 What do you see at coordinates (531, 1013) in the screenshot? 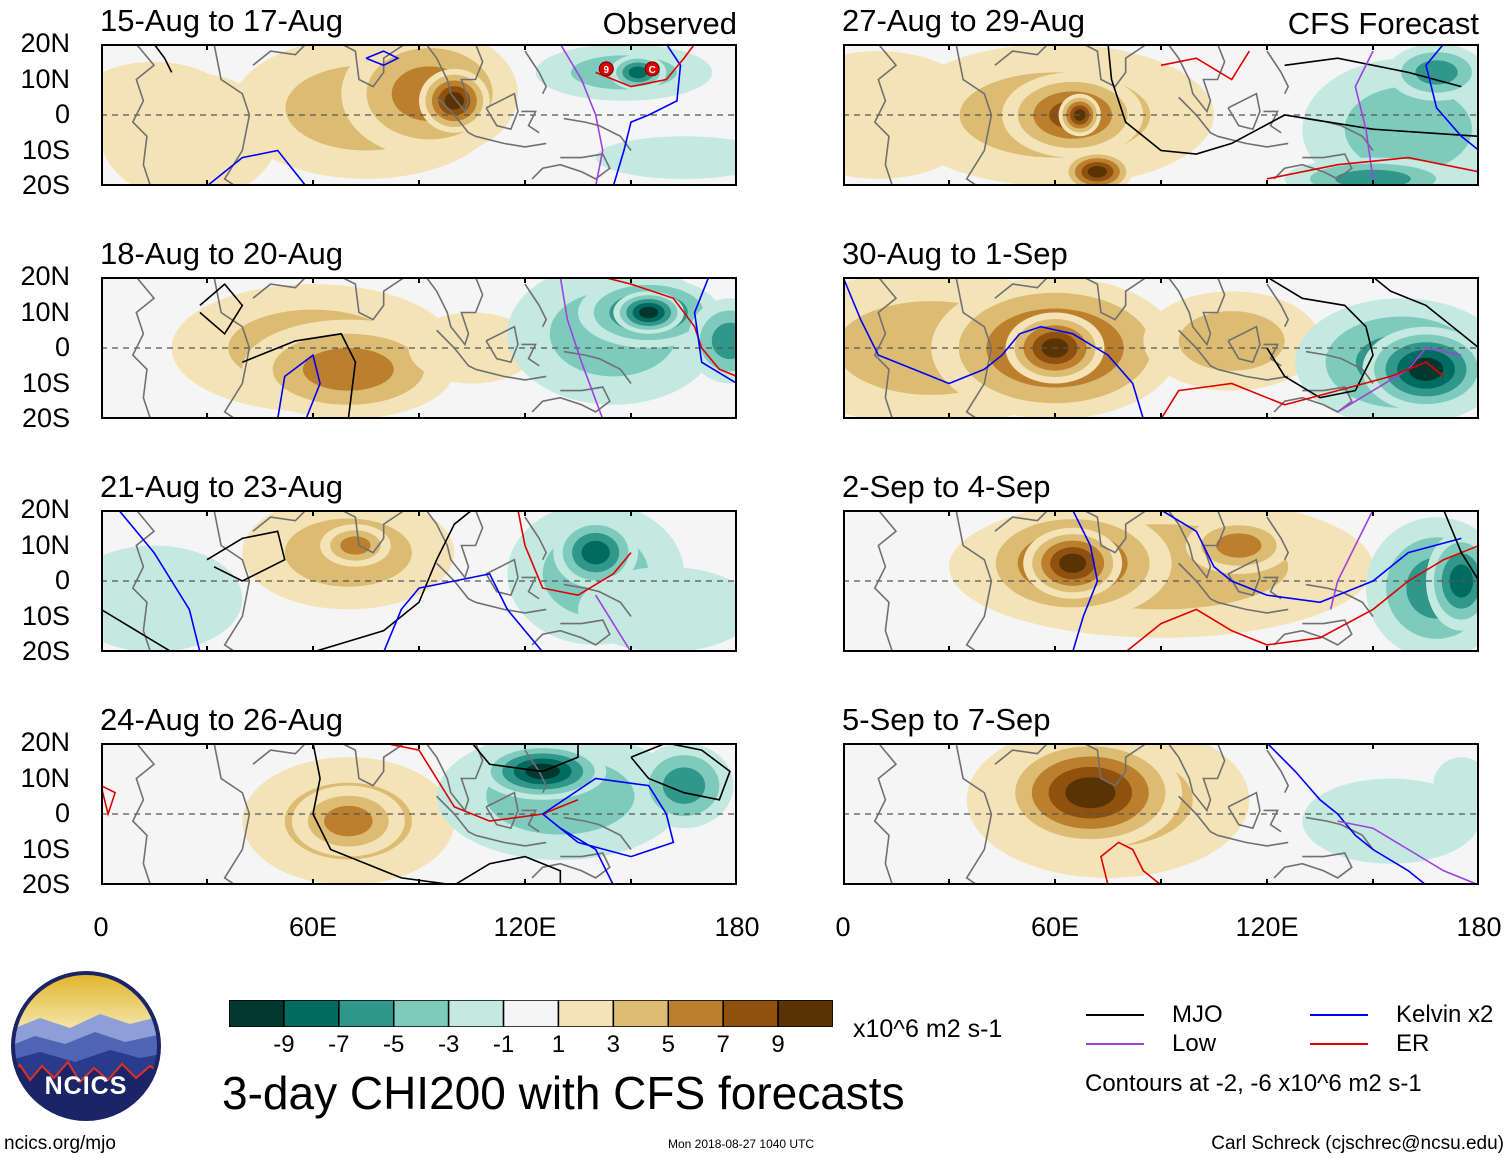
I see `colorbar` at bounding box center [531, 1013].